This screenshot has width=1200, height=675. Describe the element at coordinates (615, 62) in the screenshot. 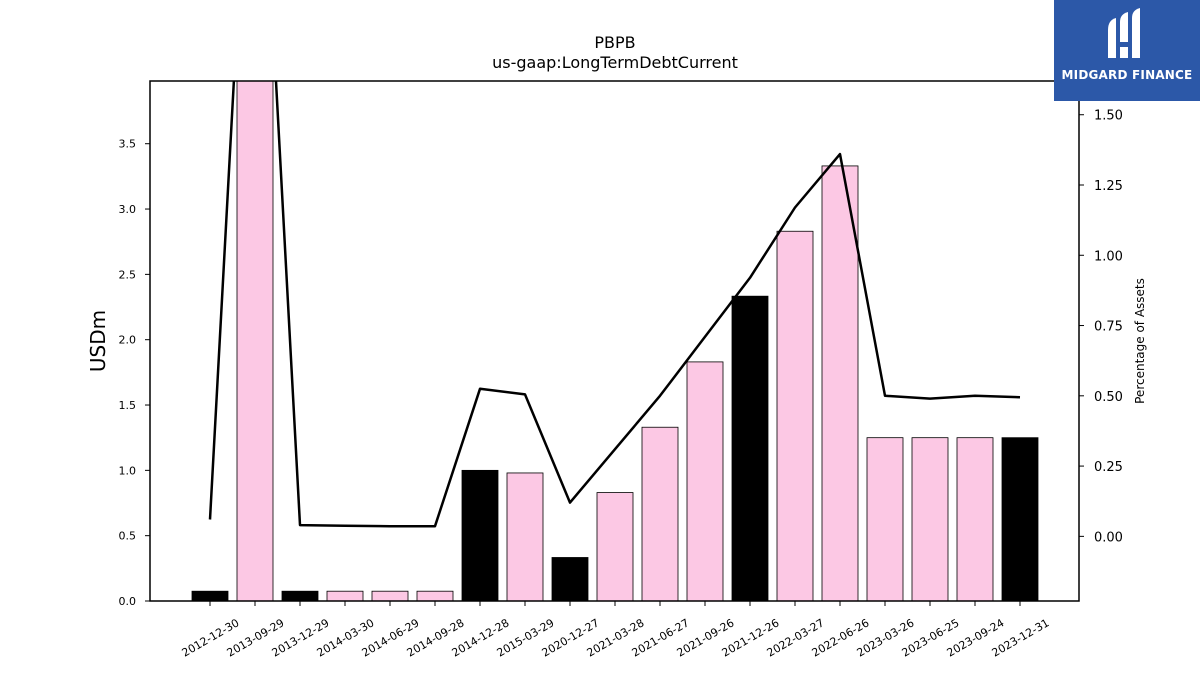

I see `chart-subtitle: us-gaap:LongTermDebtCurrent` at that location.